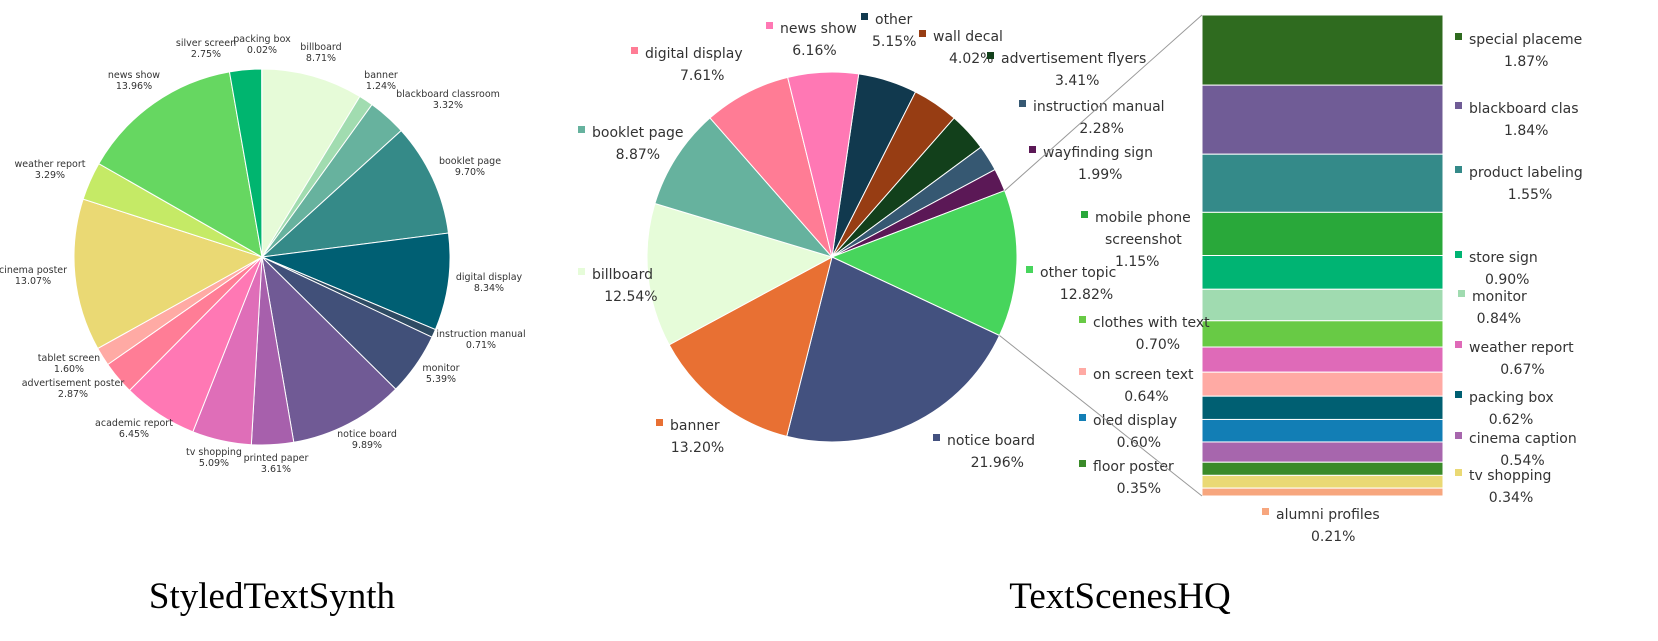 The height and width of the screenshot is (641, 1658). What do you see at coordinates (1322, 384) in the screenshot?
I see `bar-segment-on-screen-text` at bounding box center [1322, 384].